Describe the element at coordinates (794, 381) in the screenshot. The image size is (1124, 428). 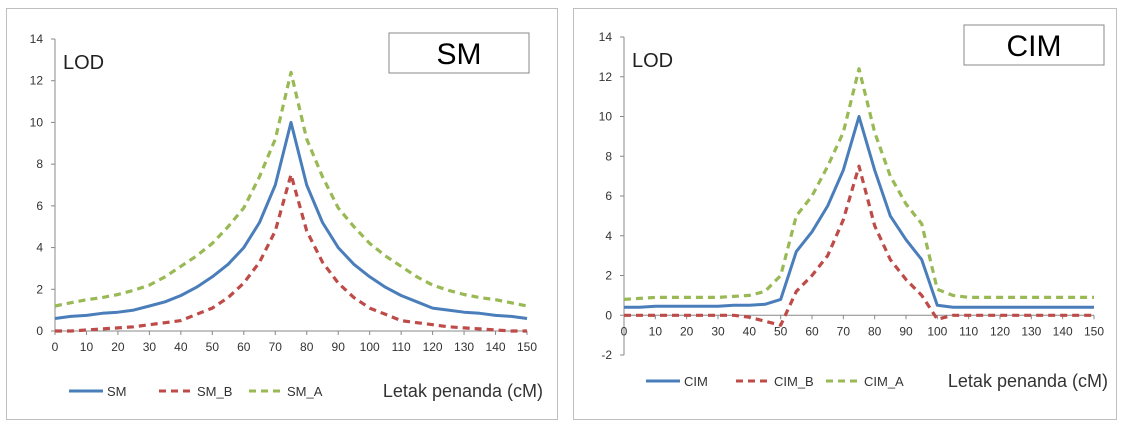
I see `legend-label-cim-b: CIM_B` at that location.